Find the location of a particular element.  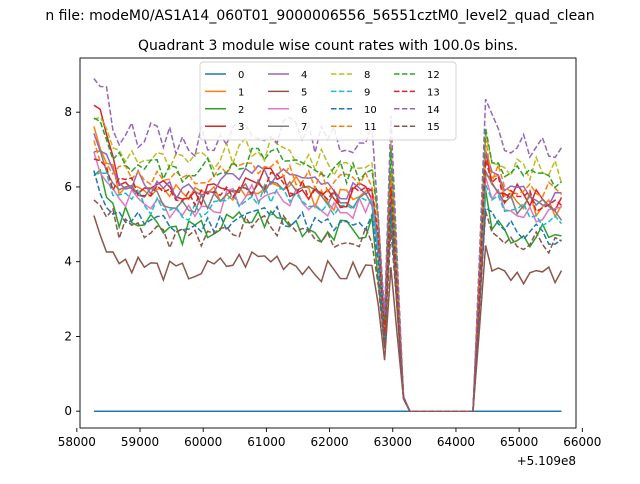

legend-label-3: 3 is located at coordinates (241, 127).